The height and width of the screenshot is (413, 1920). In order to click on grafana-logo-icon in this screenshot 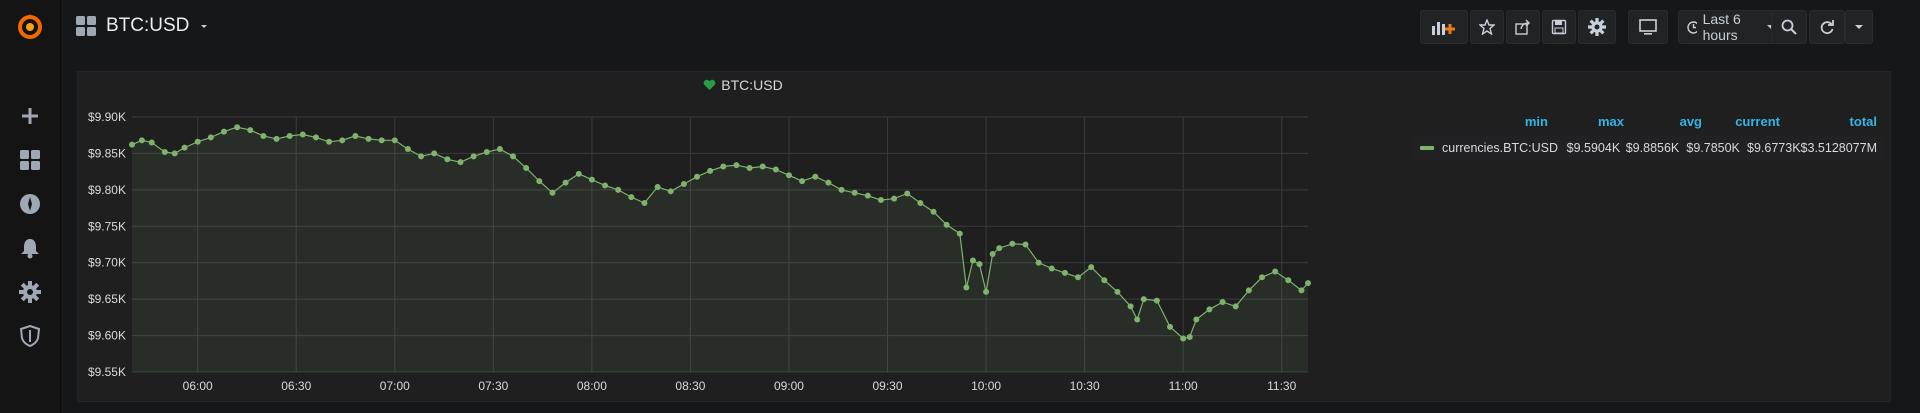, I will do `click(30, 27)`.